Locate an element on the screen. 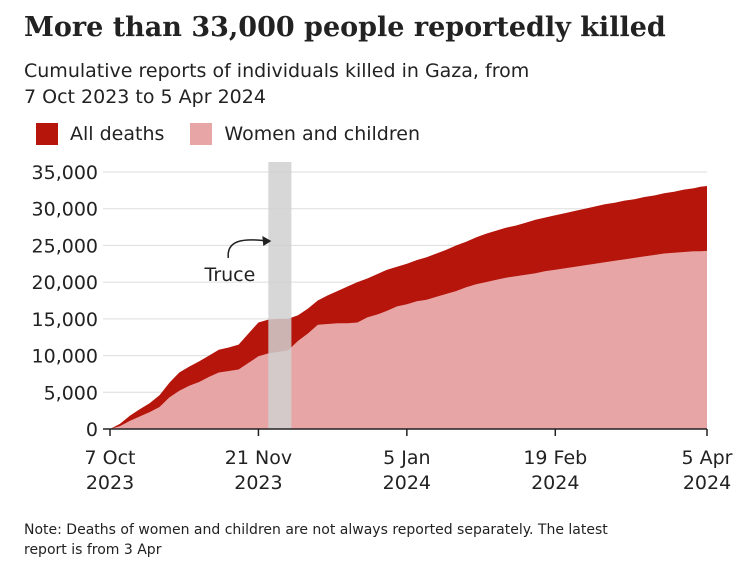 The width and height of the screenshot is (754, 569). subtitle-line-2: 7 Oct 2023 to 5 Apr 2024 is located at coordinates (145, 97).